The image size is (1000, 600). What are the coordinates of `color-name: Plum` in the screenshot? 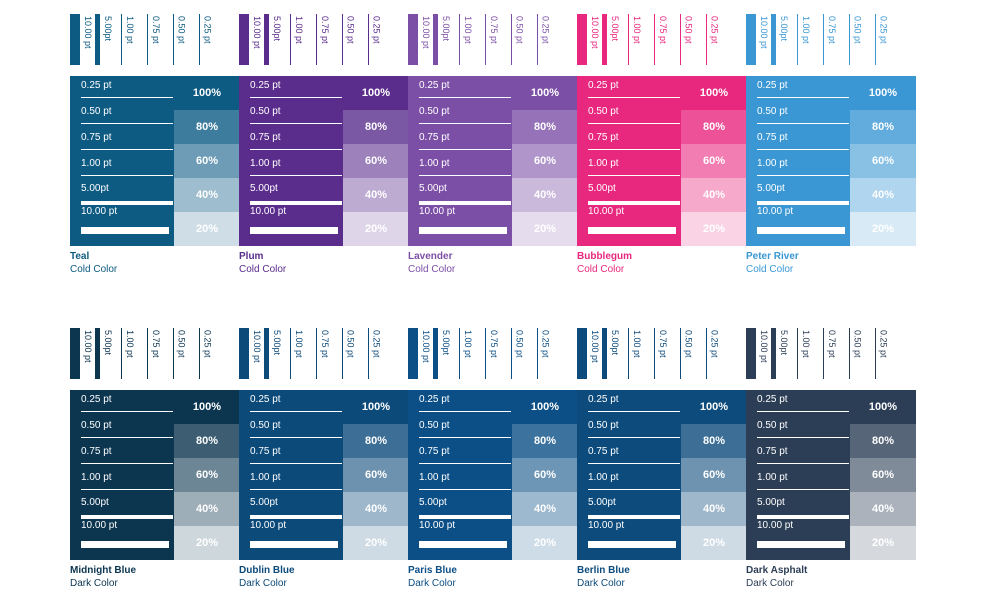 It's located at (251, 256).